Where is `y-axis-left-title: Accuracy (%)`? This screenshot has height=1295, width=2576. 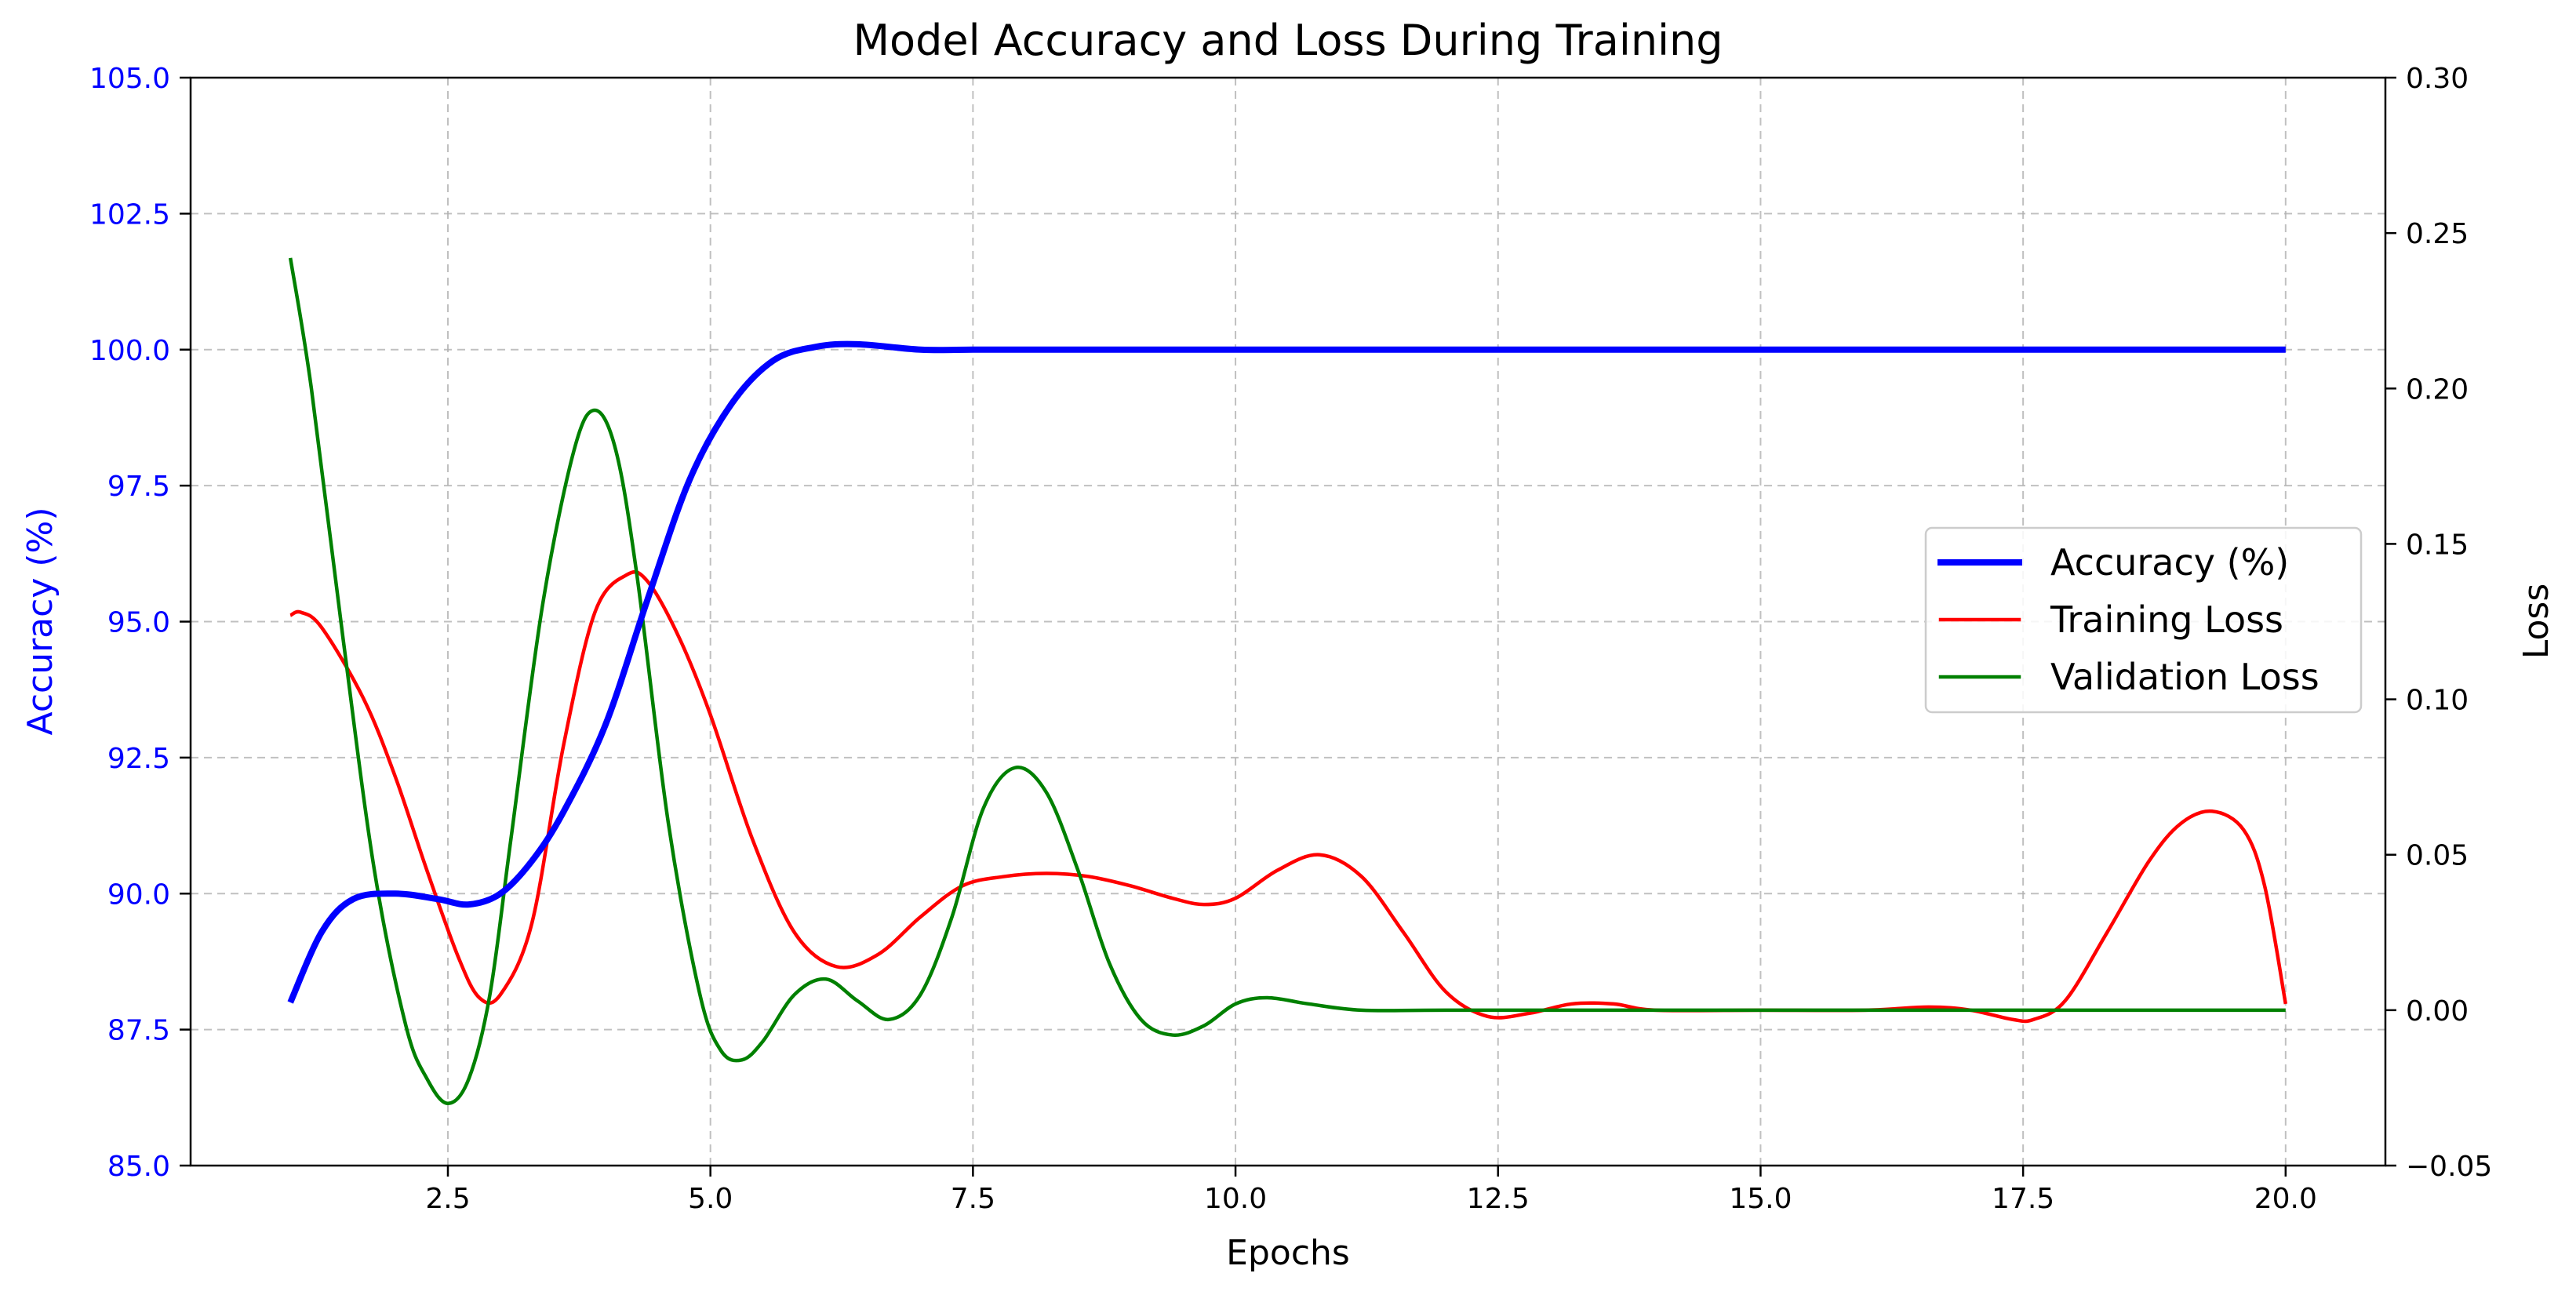 y-axis-left-title: Accuracy (%) is located at coordinates (40, 621).